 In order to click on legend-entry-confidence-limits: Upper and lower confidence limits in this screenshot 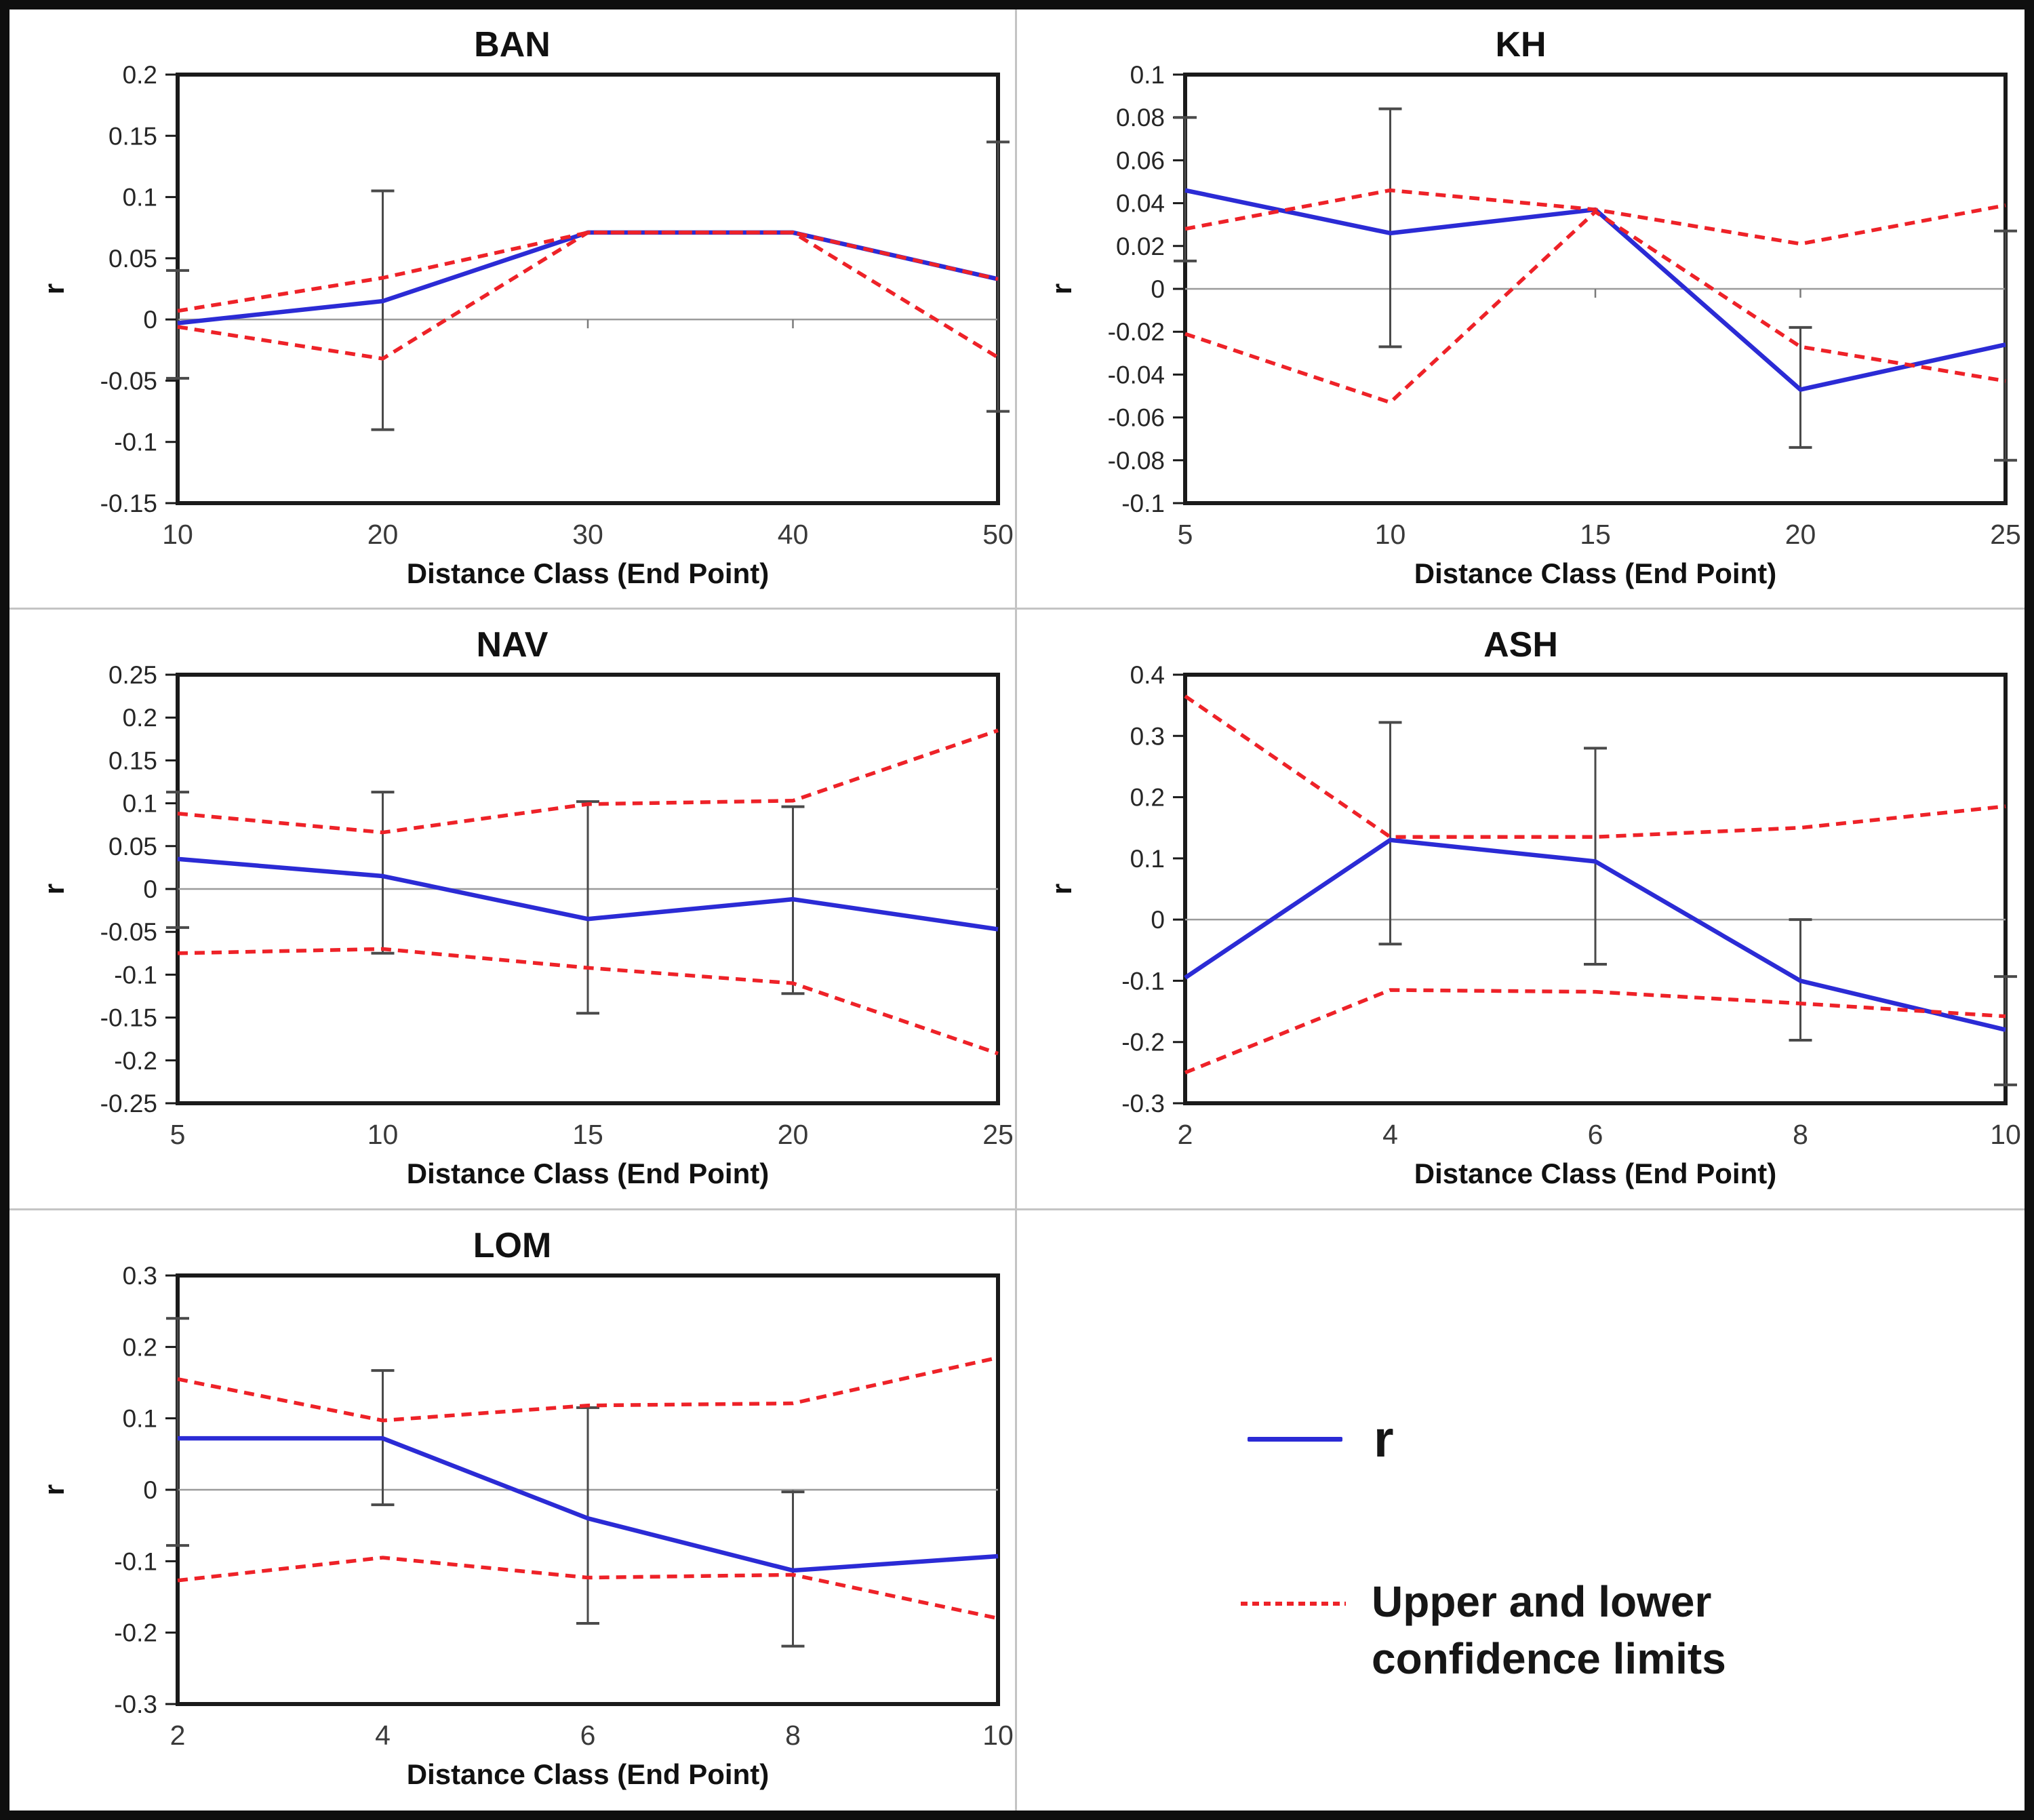, I will do `click(1483, 1631)`.